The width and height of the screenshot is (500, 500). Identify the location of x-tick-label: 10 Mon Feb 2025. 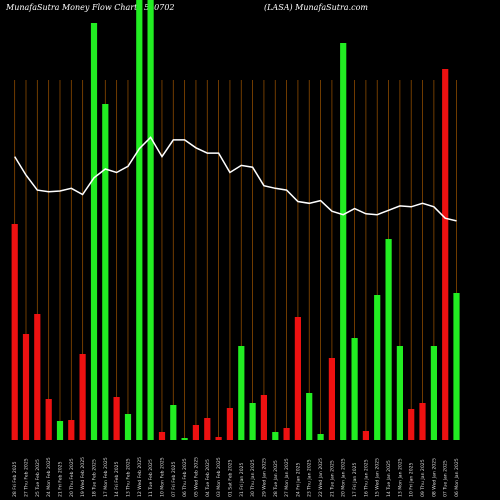
(163, 477).